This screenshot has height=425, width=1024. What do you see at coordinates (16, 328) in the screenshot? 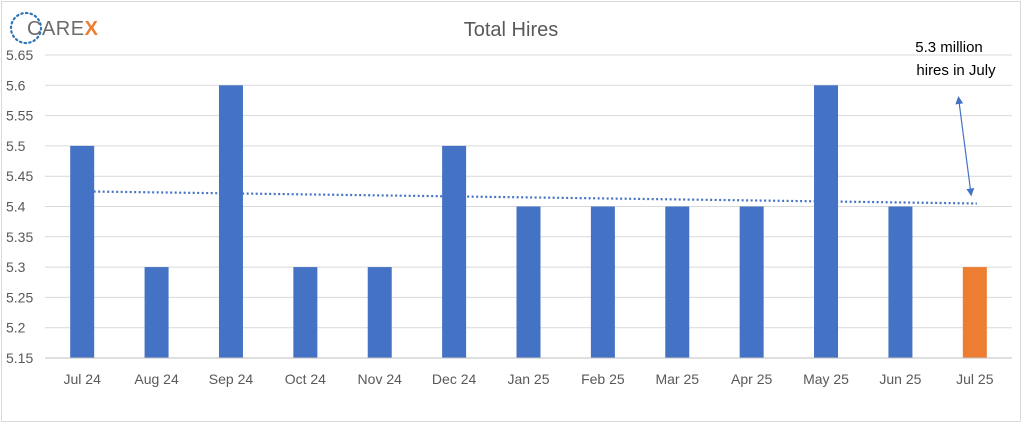
I see `y-tick-label: 5.2` at bounding box center [16, 328].